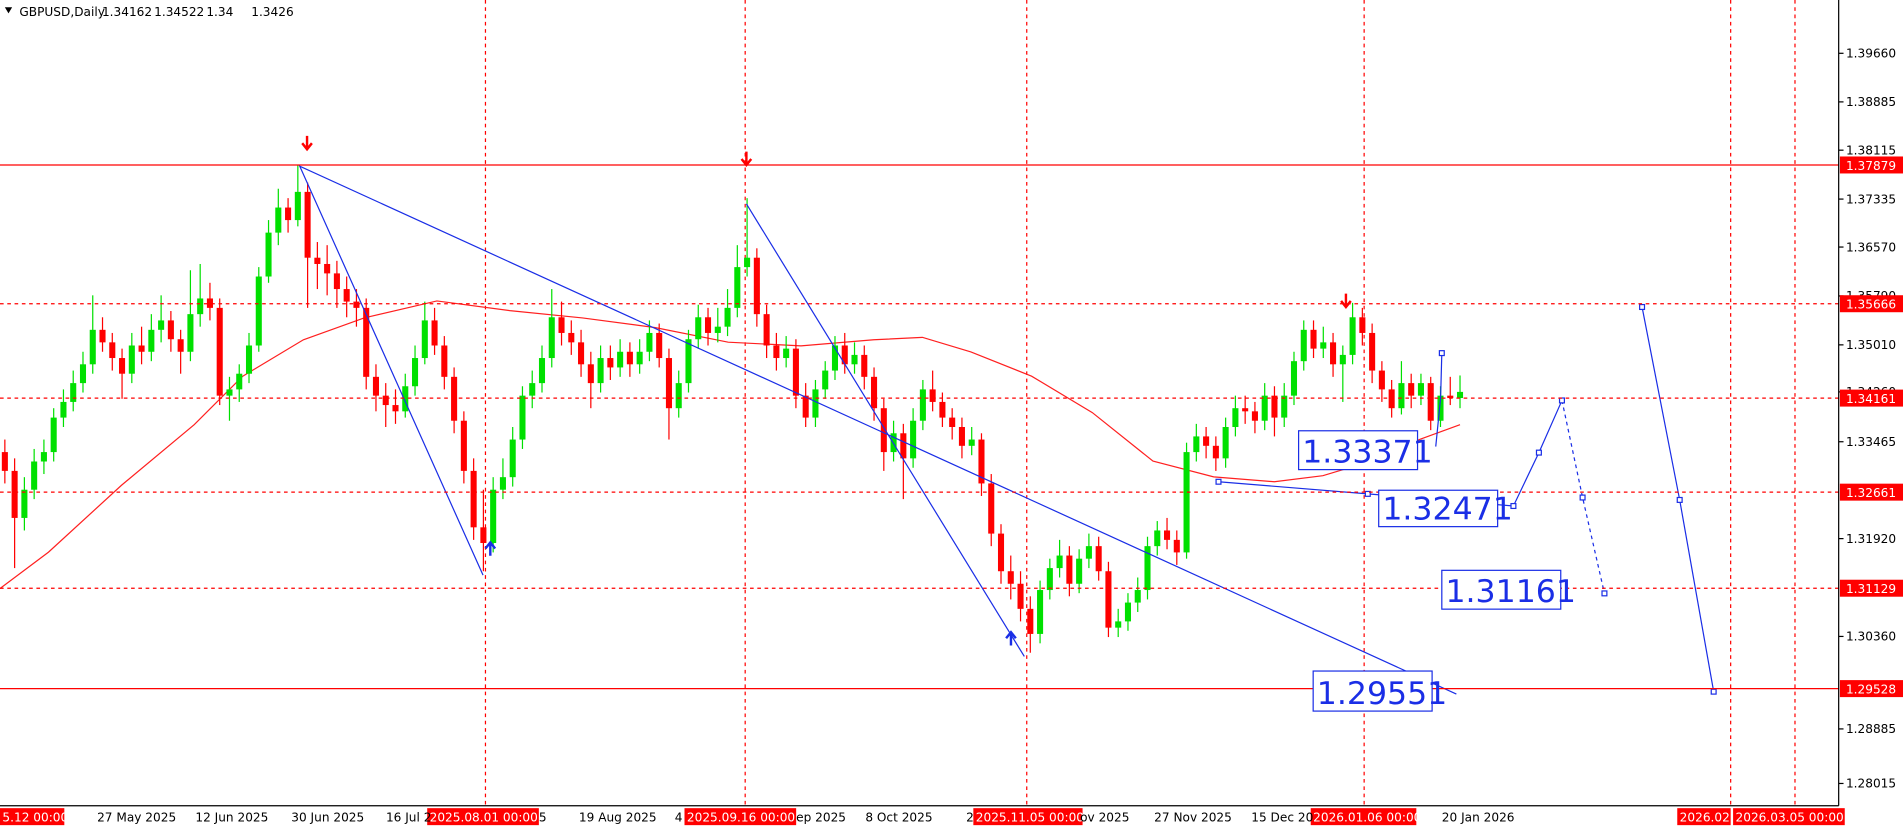 The height and width of the screenshot is (830, 1903). What do you see at coordinates (408, 818) in the screenshot?
I see `x-tick-label: 16 Jul 2` at bounding box center [408, 818].